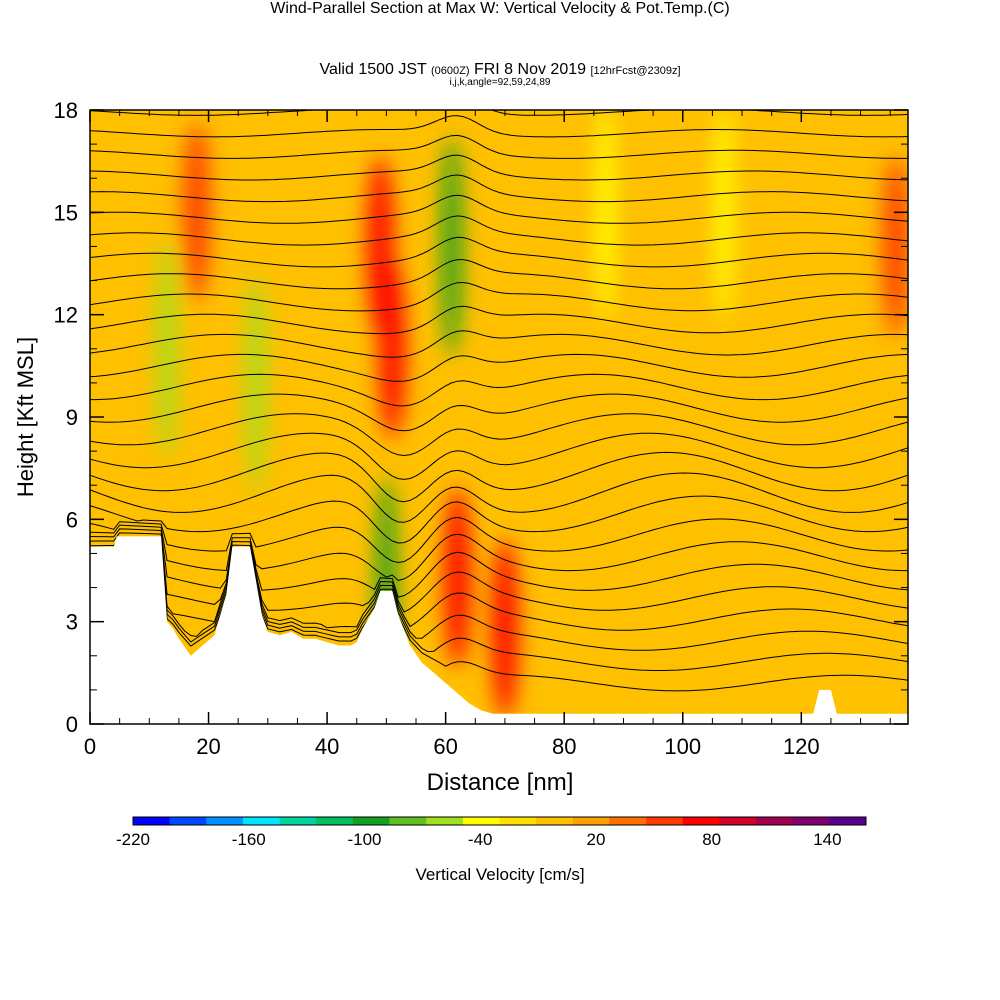  What do you see at coordinates (530, 69) in the screenshot?
I see `valid-date: FRI 8 Nov 2019` at bounding box center [530, 69].